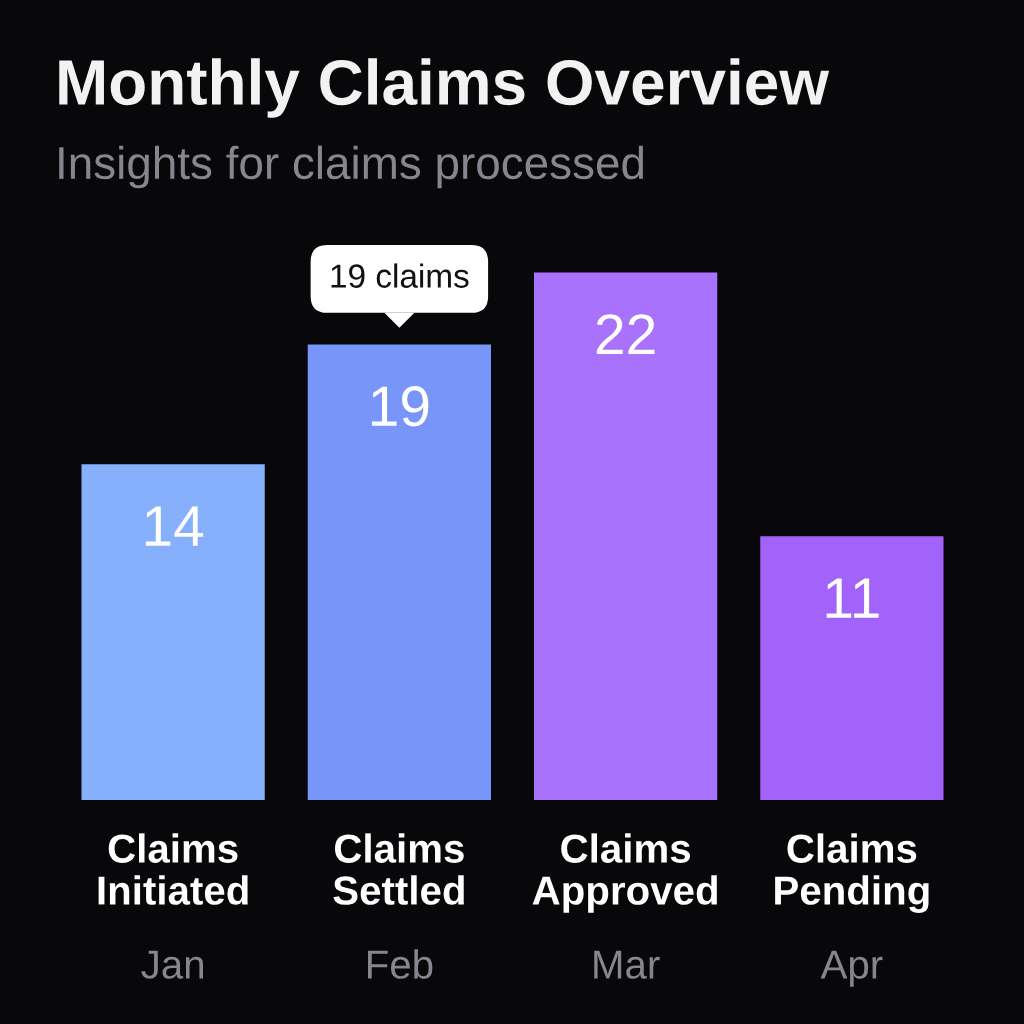  I want to click on data-label: 22, so click(625, 334).